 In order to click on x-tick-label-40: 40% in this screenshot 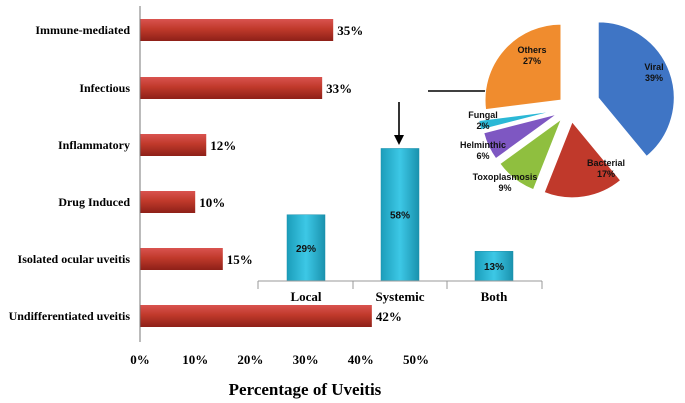, I will do `click(361, 359)`.